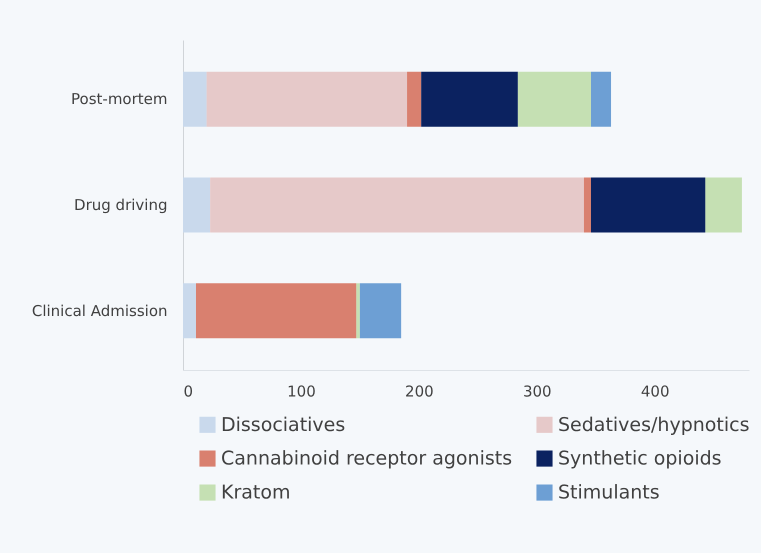 The image size is (761, 553). What do you see at coordinates (609, 493) in the screenshot?
I see `legend-label: Stimulants` at bounding box center [609, 493].